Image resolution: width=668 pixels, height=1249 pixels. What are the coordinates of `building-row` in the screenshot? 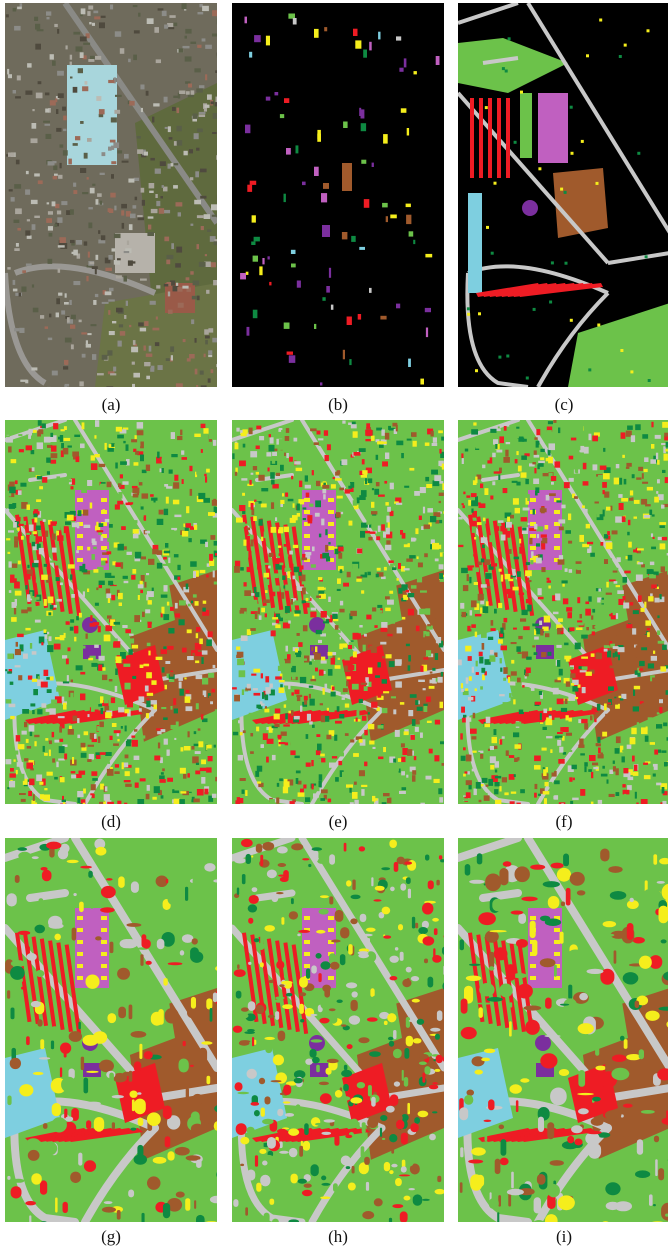 It's located at (40, 563).